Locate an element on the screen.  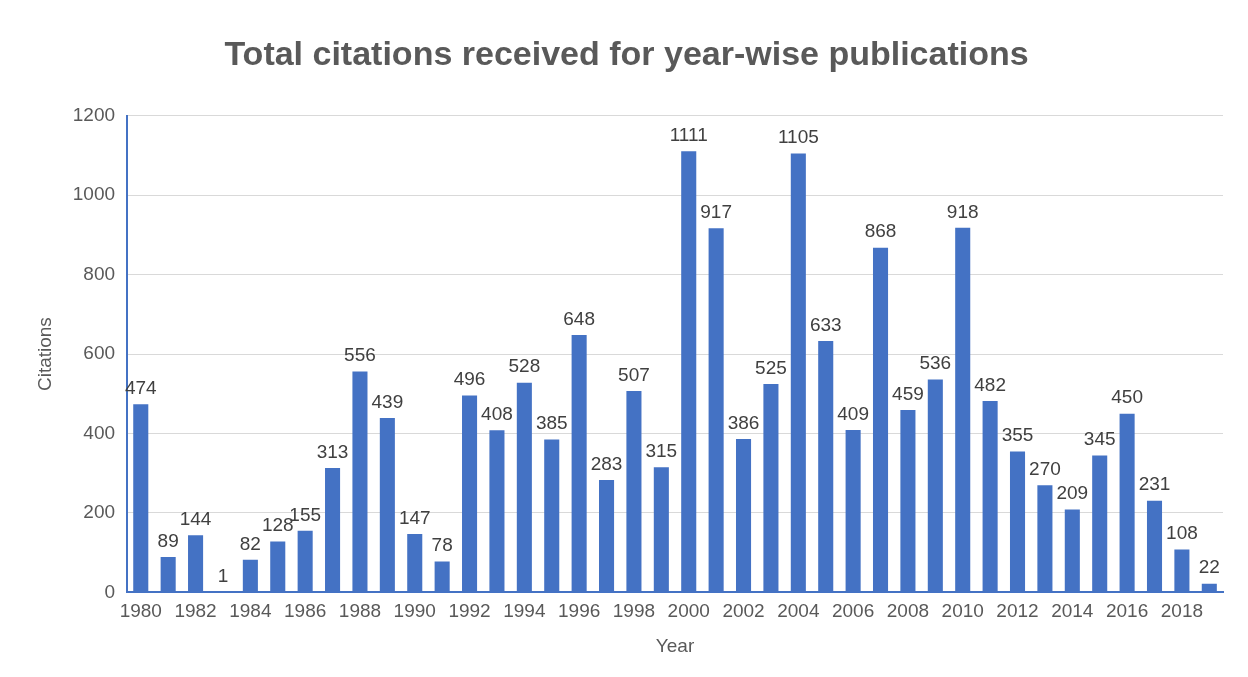
data-label: 918 is located at coordinates (962, 211).